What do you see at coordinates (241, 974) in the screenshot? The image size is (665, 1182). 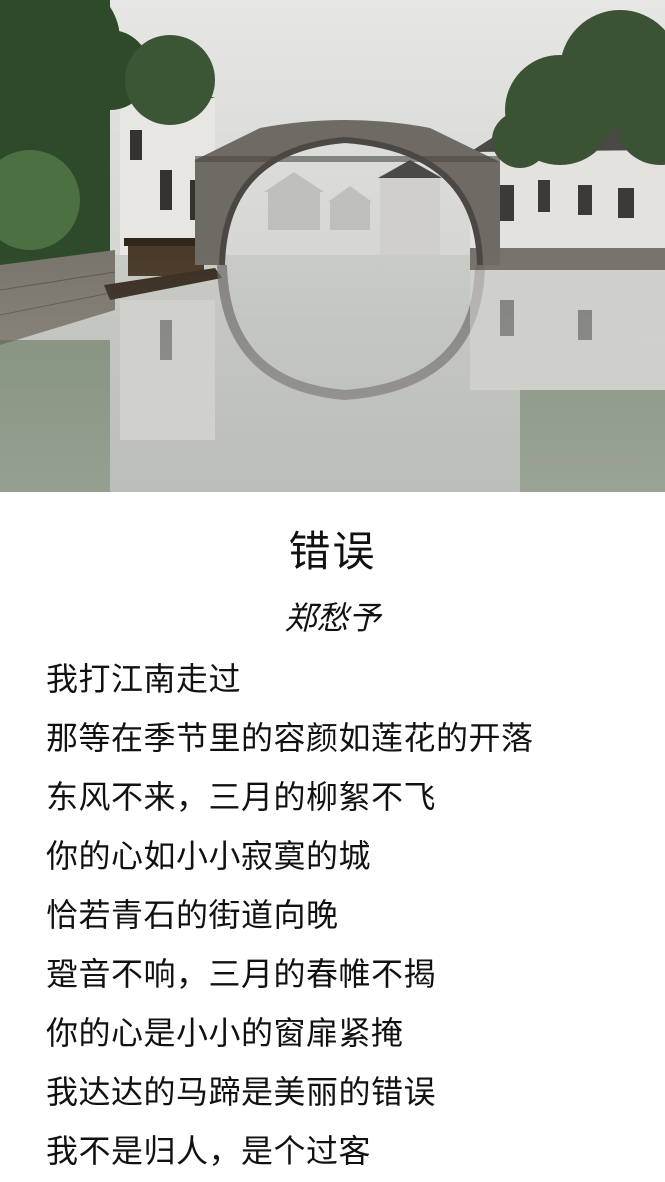 I see `poem-line: 跫音不响，三月的春帷不揭` at bounding box center [241, 974].